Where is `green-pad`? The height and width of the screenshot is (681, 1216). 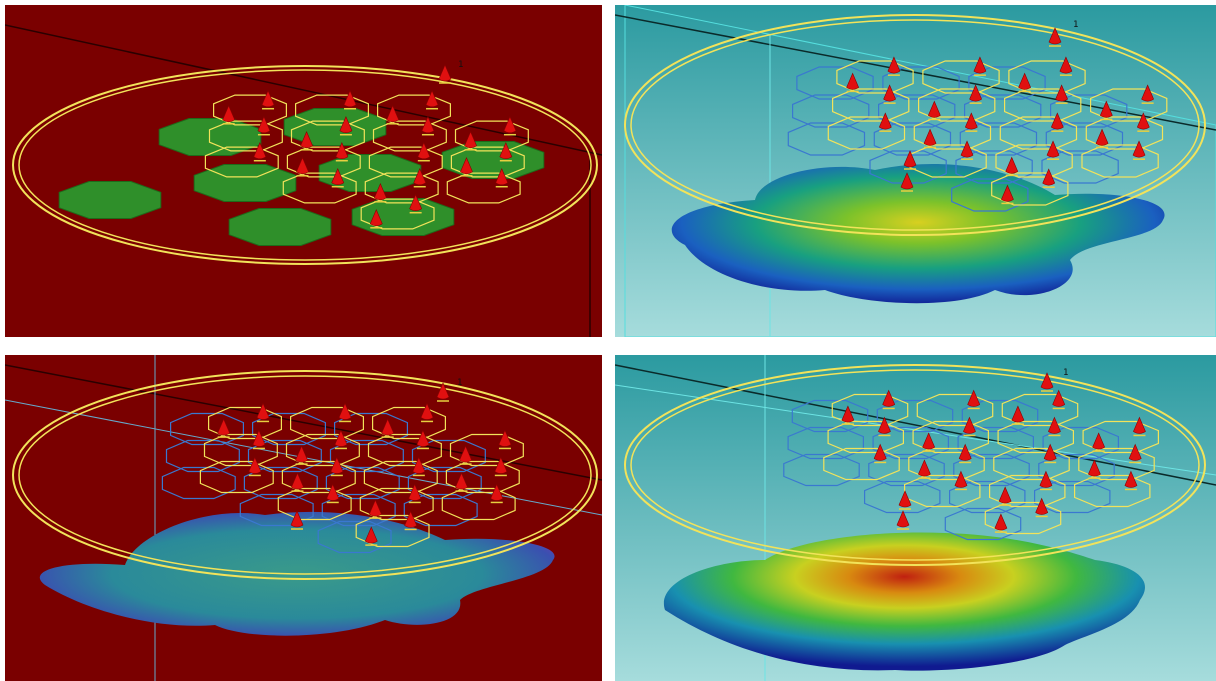
green-pad is located at coordinates (403, 217).